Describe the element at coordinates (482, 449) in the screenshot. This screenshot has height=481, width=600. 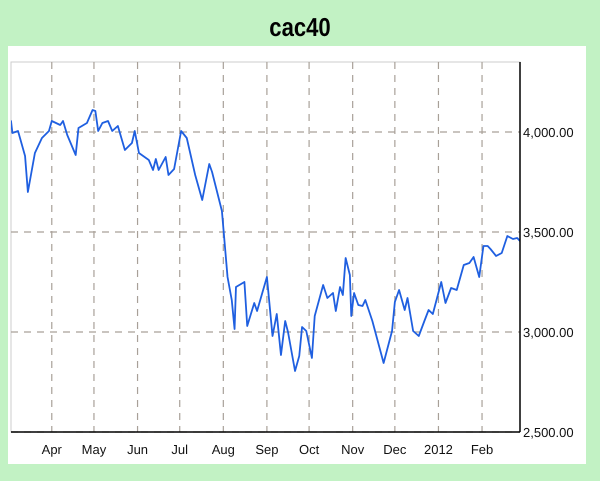
I see `x-tick-label: Feb` at that location.